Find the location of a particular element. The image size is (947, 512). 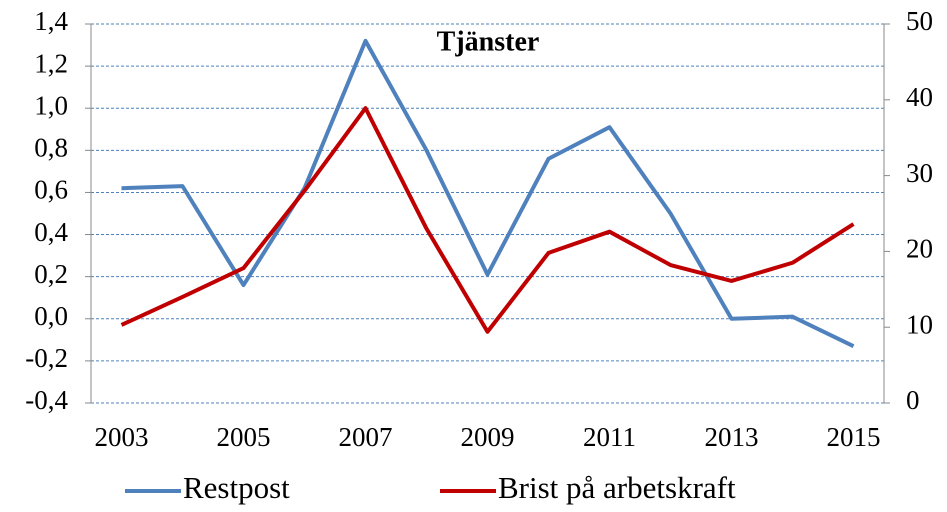

y-tick-label: 0,2 is located at coordinates (51, 274).